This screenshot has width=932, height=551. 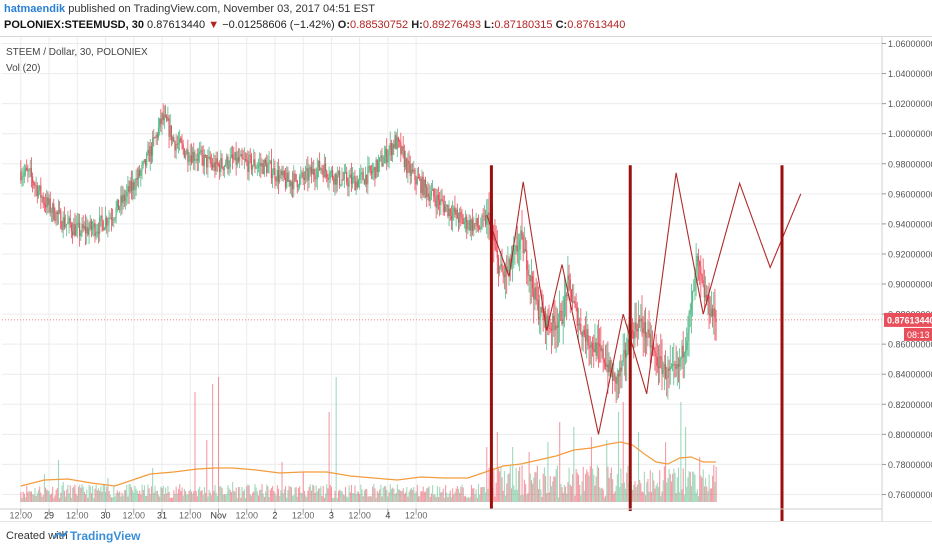 What do you see at coordinates (77, 52) in the screenshot?
I see `series-title: STEEM / Dollar, 30, POLONIEX` at bounding box center [77, 52].